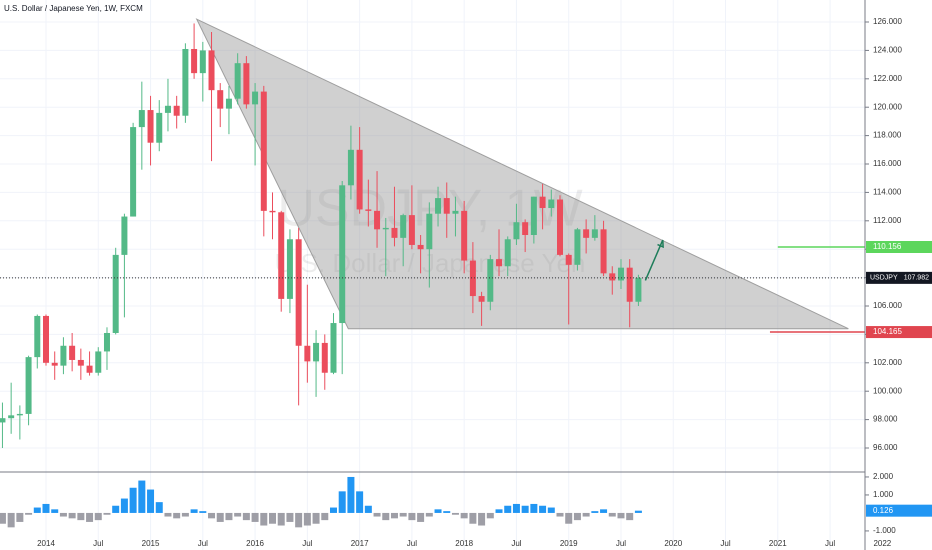 The image size is (932, 550). I want to click on symbol-label: USDJPY, so click(884, 278).